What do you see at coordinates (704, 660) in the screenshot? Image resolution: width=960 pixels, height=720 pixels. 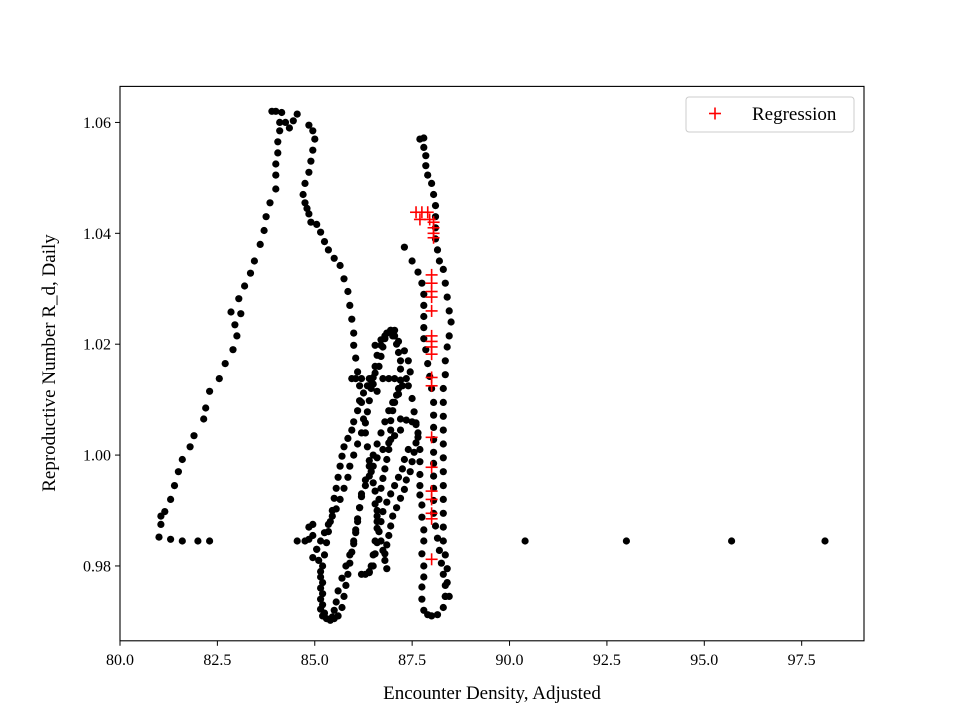 I see `x-tick-label: 95.0` at bounding box center [704, 660].